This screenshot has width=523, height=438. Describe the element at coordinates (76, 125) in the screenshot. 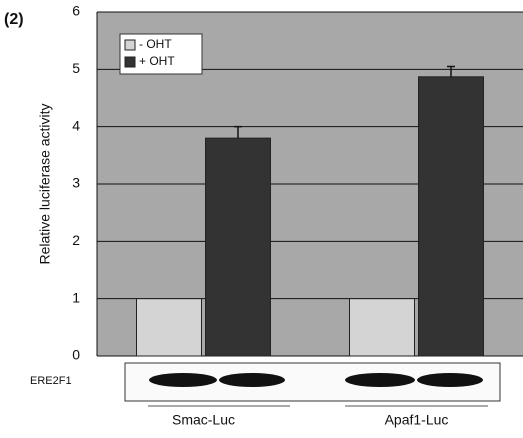

I see `y-tick-label: 4` at that location.